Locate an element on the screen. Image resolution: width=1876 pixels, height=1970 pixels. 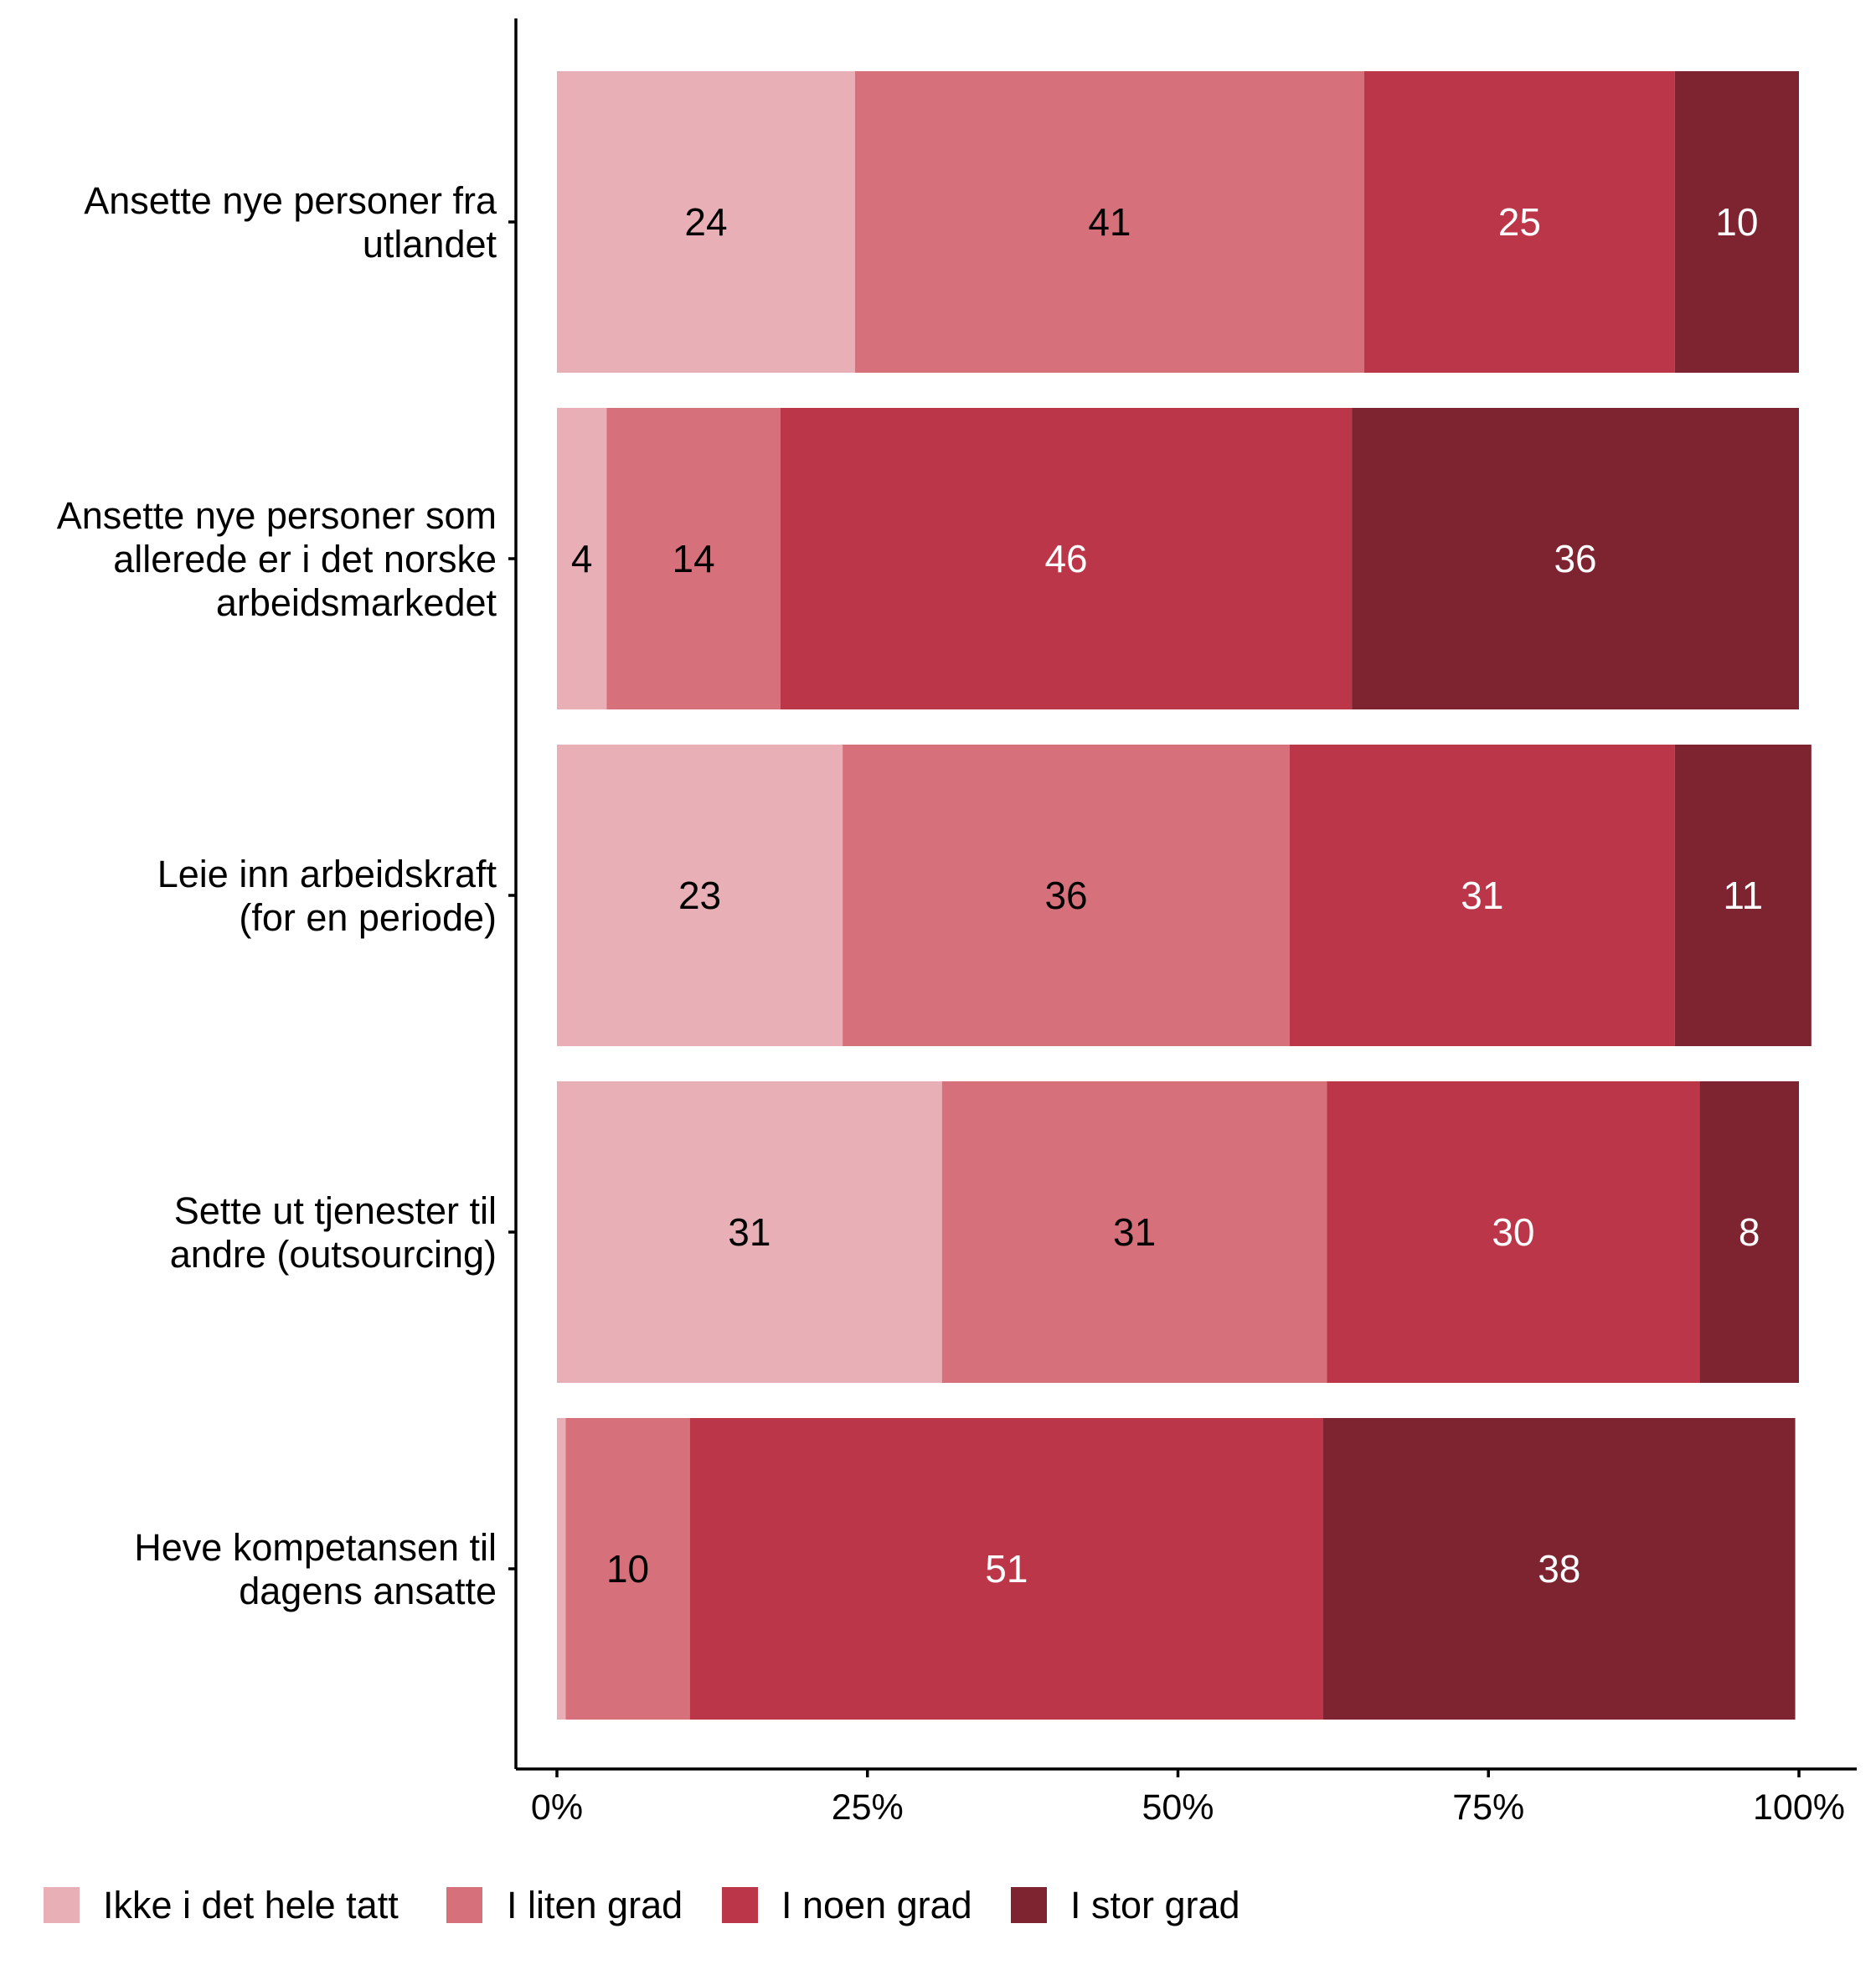
x-tick-label: 100% is located at coordinates (1799, 1807).